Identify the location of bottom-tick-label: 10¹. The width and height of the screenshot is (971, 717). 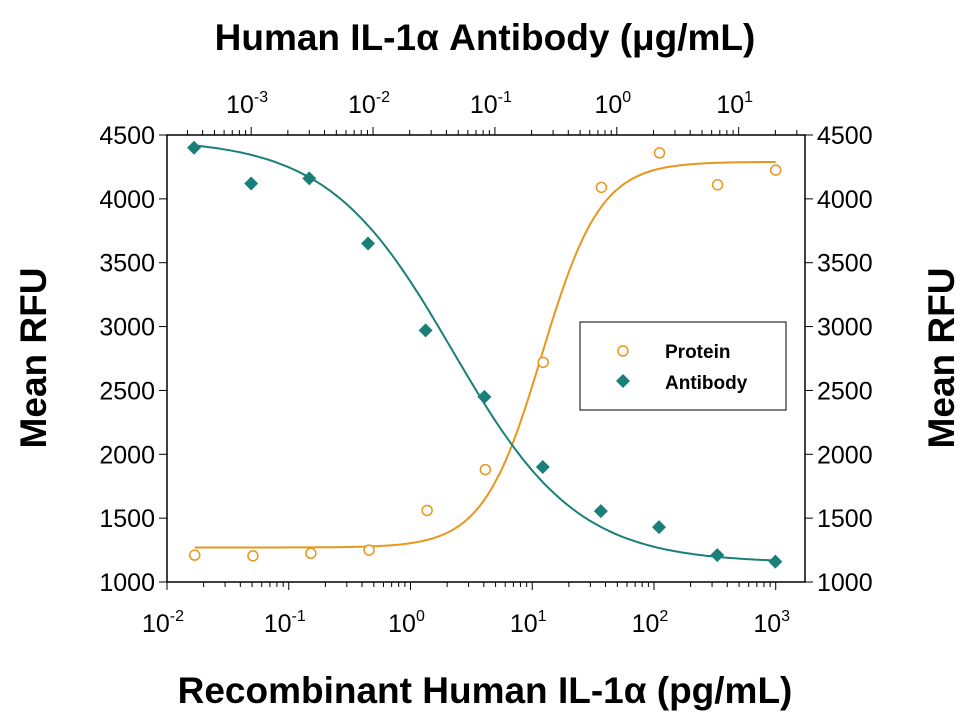
(528, 623).